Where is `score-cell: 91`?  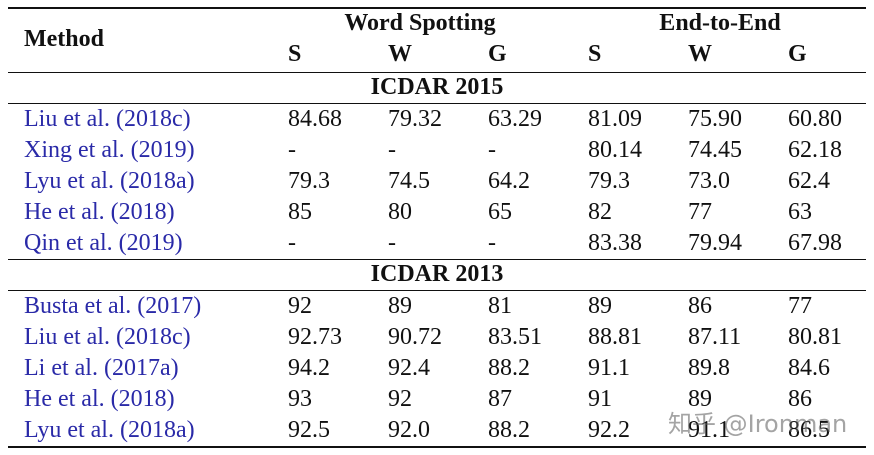 score-cell: 91 is located at coordinates (600, 399).